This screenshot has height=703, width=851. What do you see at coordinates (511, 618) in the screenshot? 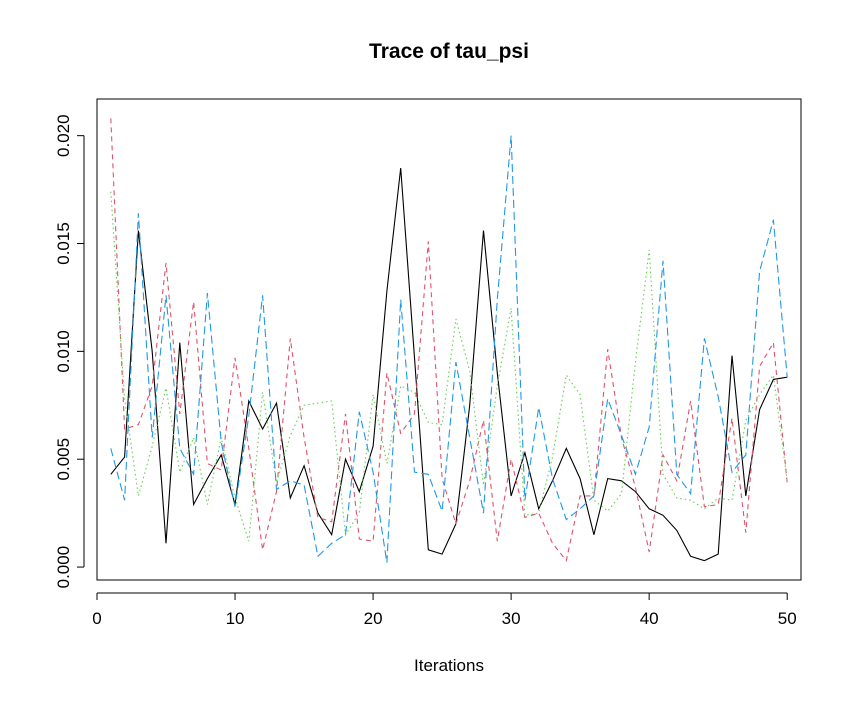
I see `x-tick-label: 30` at bounding box center [511, 618].